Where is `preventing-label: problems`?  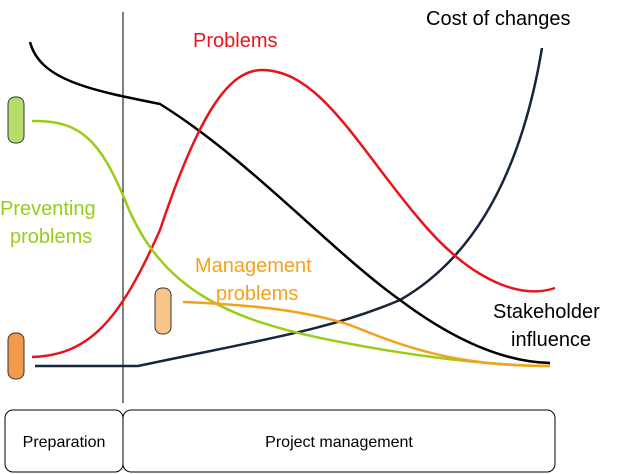 preventing-label: problems is located at coordinates (51, 237).